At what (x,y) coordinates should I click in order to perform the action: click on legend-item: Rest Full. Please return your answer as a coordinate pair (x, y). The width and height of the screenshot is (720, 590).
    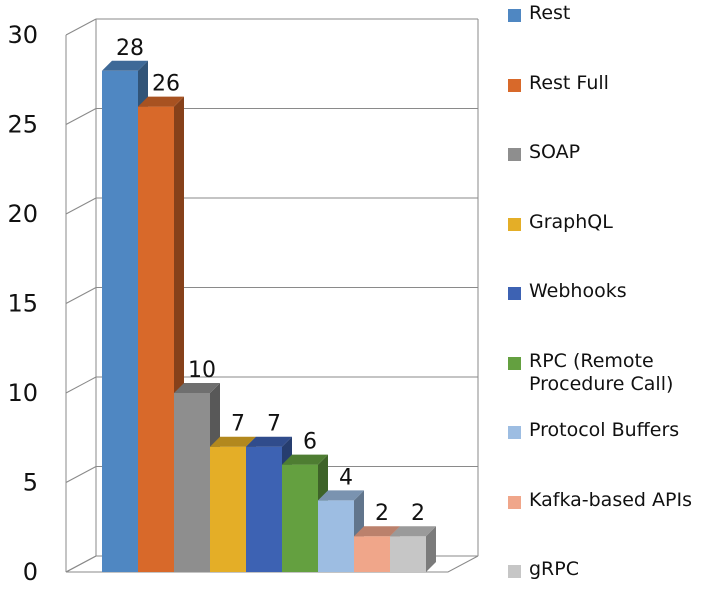
    Looking at the image, I should click on (558, 83).